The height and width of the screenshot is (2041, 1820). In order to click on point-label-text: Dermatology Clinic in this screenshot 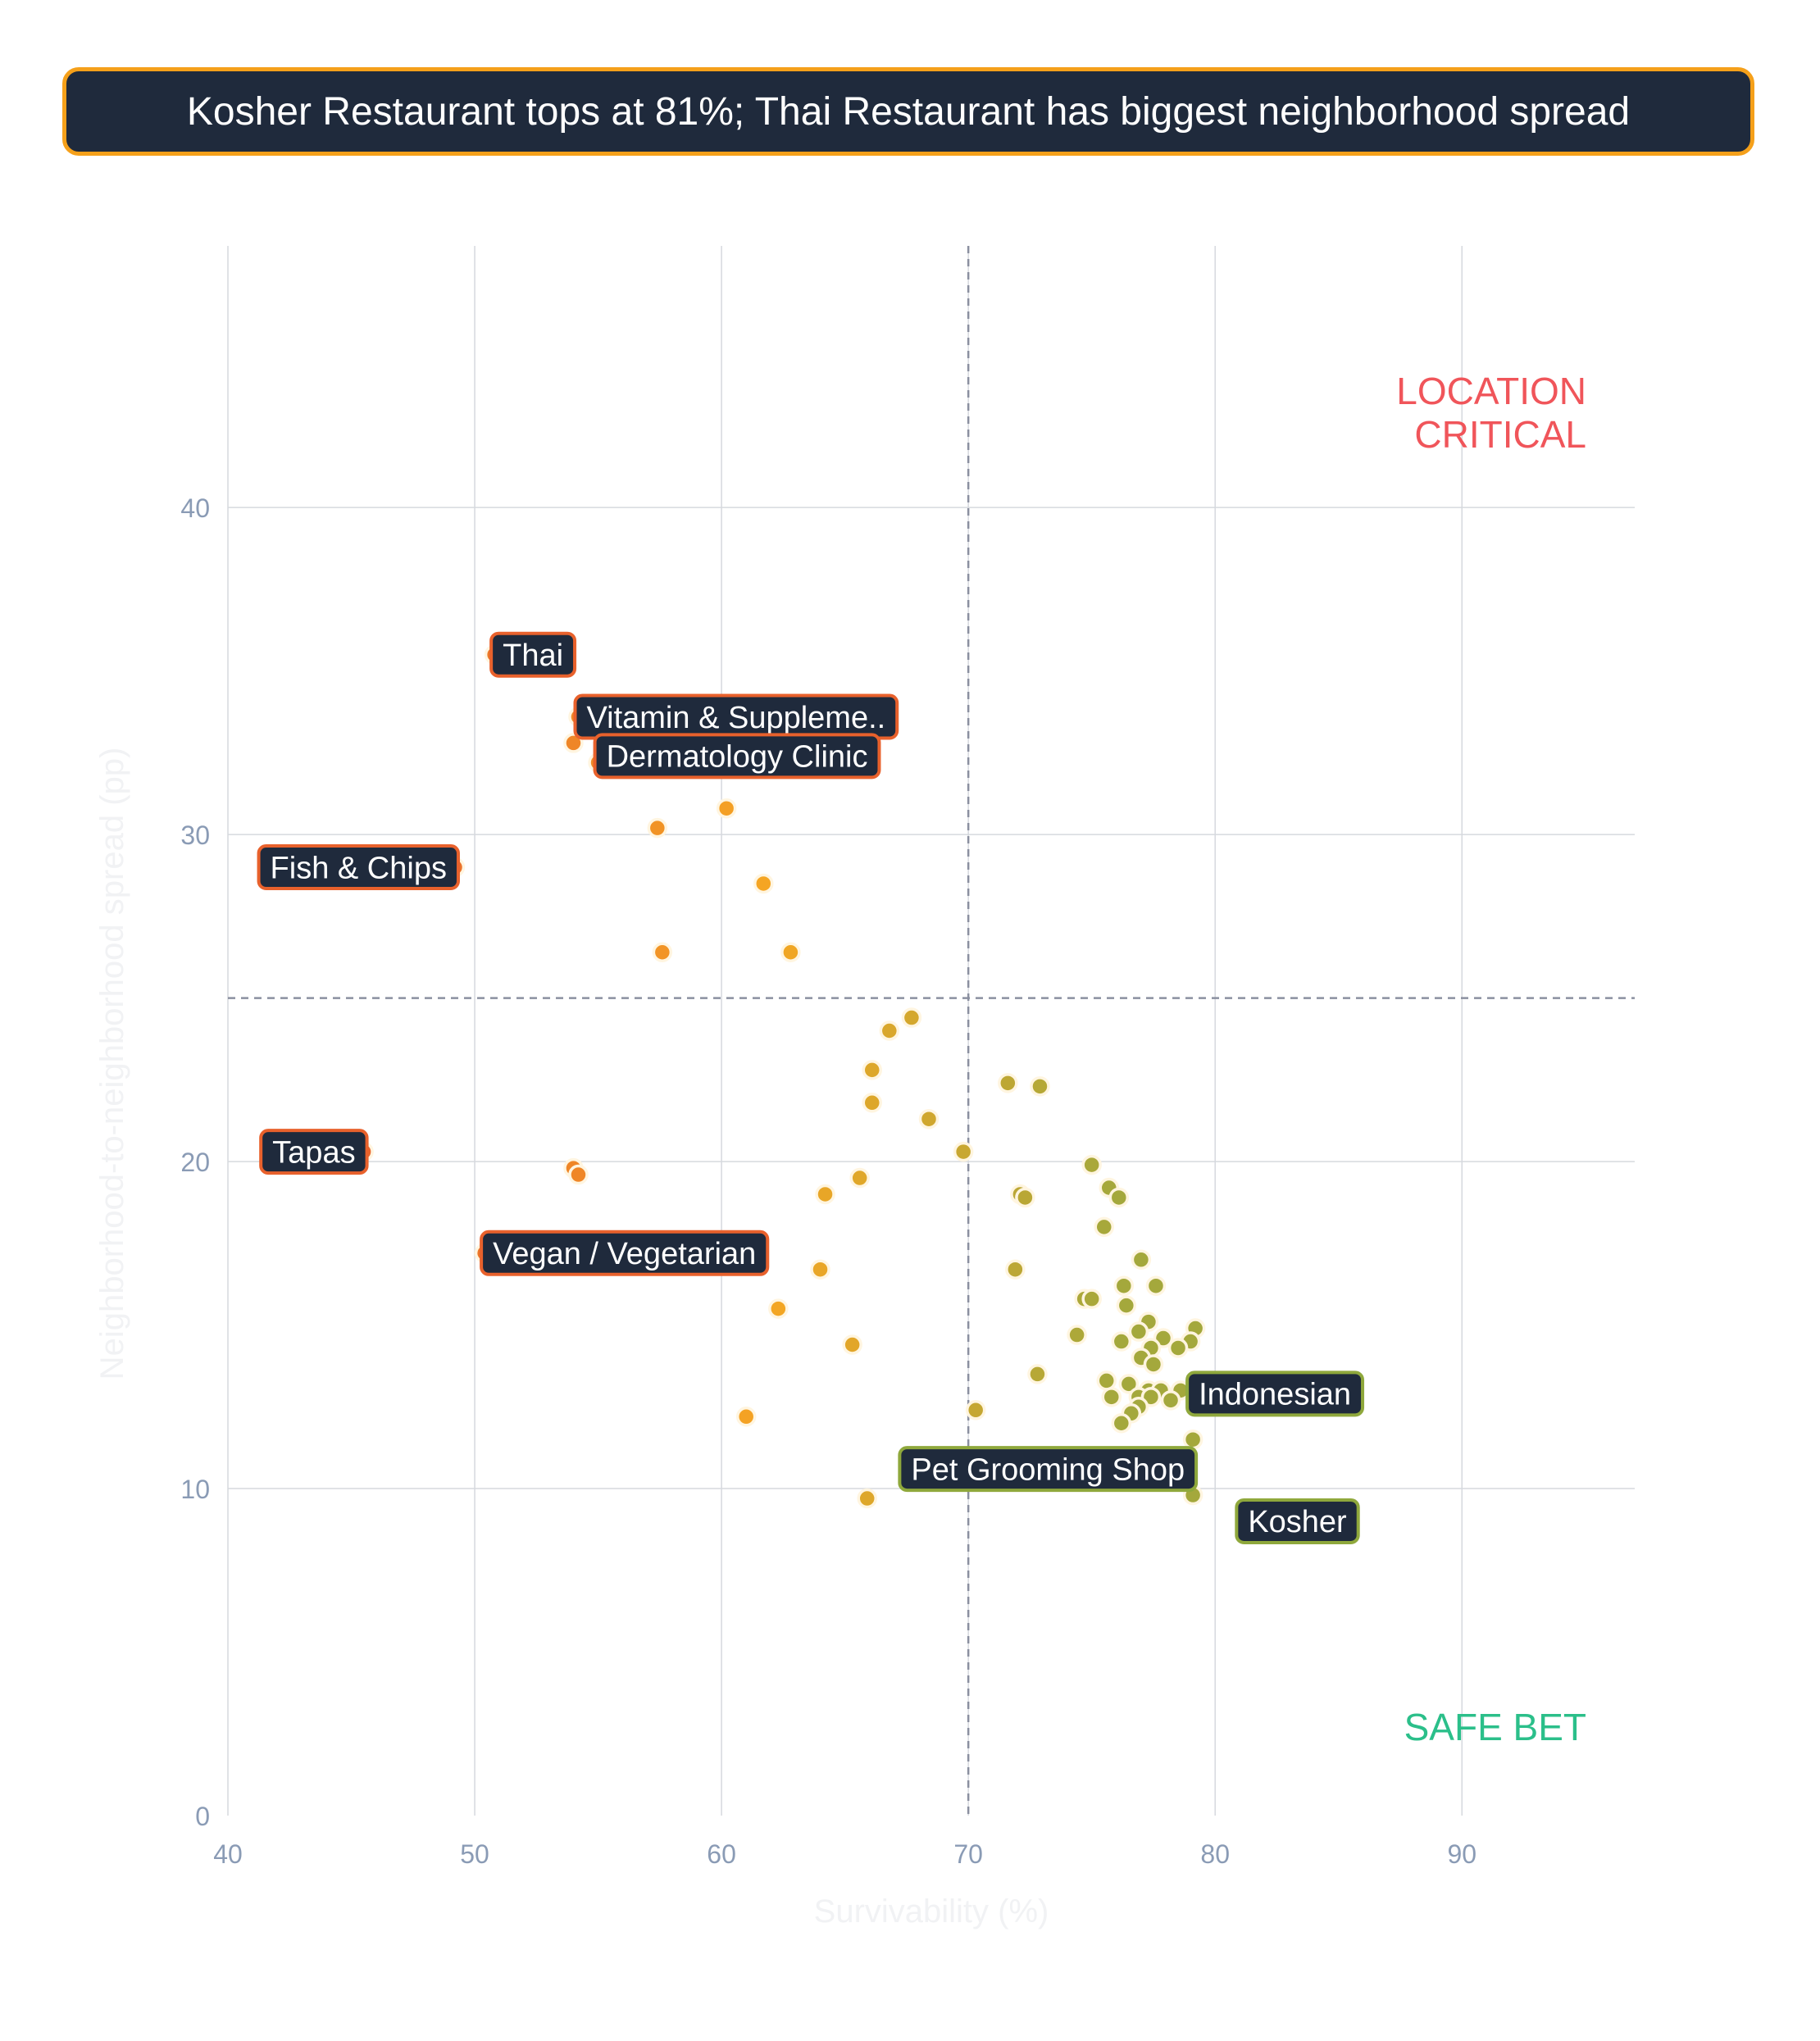, I will do `click(737, 757)`.